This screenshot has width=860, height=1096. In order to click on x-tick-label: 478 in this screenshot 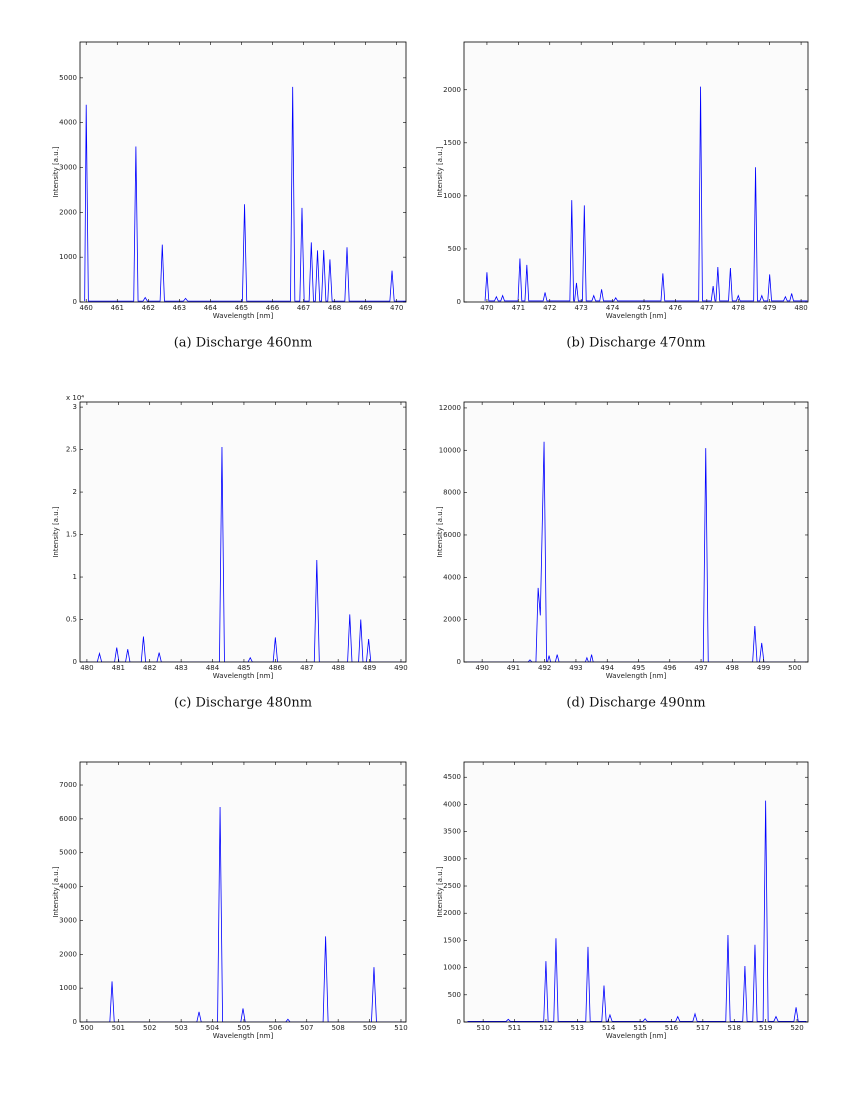, I will do `click(738, 308)`.